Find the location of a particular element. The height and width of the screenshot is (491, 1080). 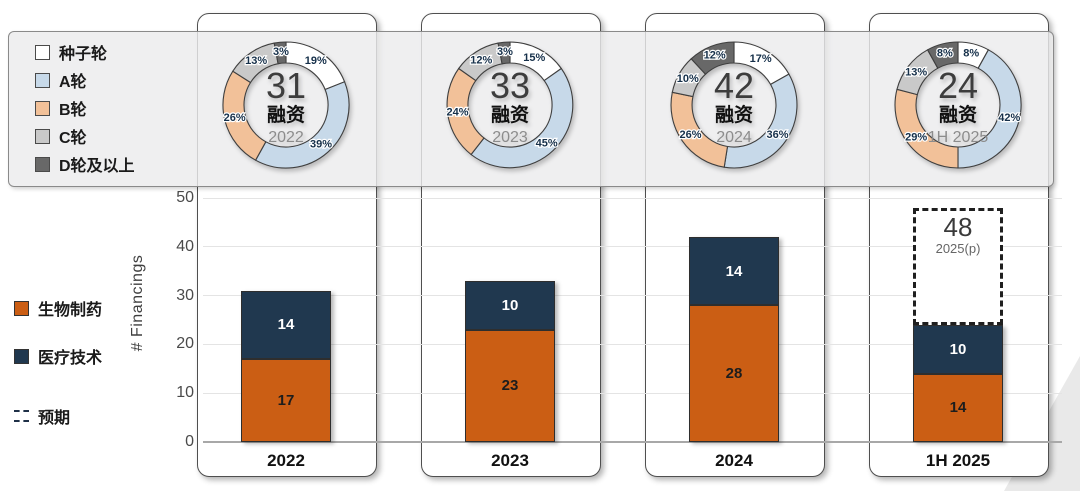

x-axis-label: 2023 is located at coordinates (510, 460).